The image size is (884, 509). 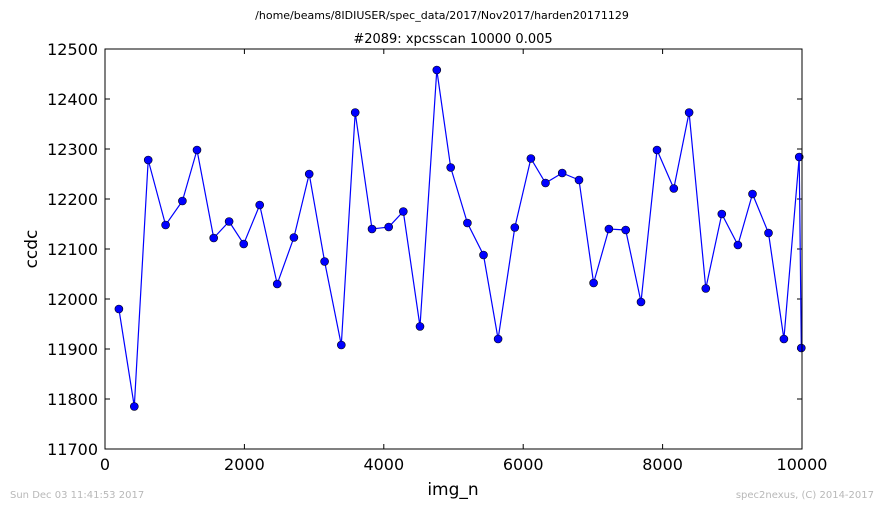 I want to click on y-tick-label: 11700, so click(x=72, y=449).